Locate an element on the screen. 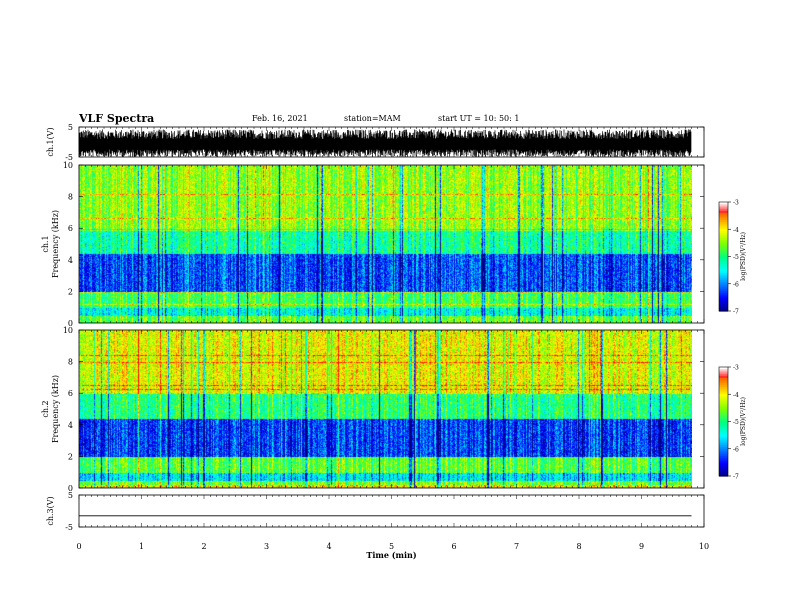  ch1-waveform-ytick-label: -5 is located at coordinates (69, 157).